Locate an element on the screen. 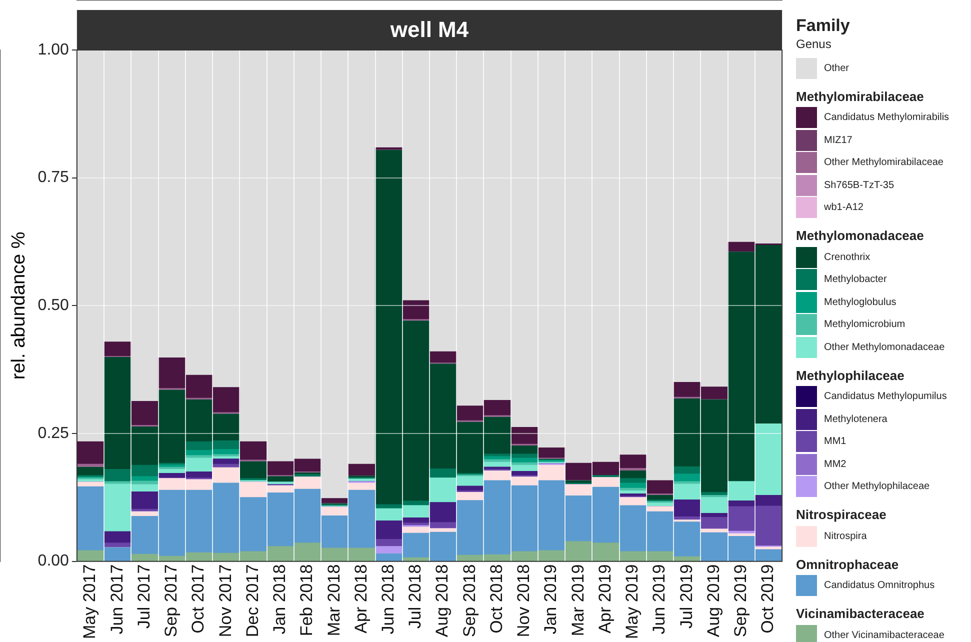  x-tick-label: Sep 2018 is located at coordinates (469, 601).